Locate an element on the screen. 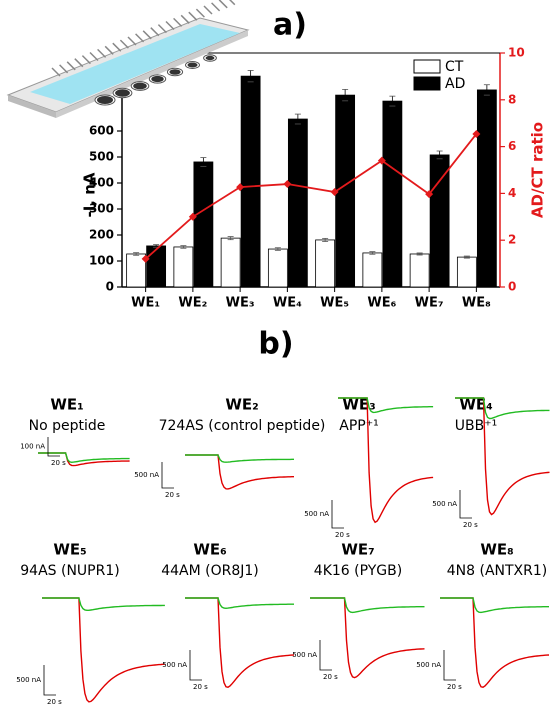 The height and width of the screenshot is (714, 552). trace-title: WE₅ is located at coordinates (69, 550).